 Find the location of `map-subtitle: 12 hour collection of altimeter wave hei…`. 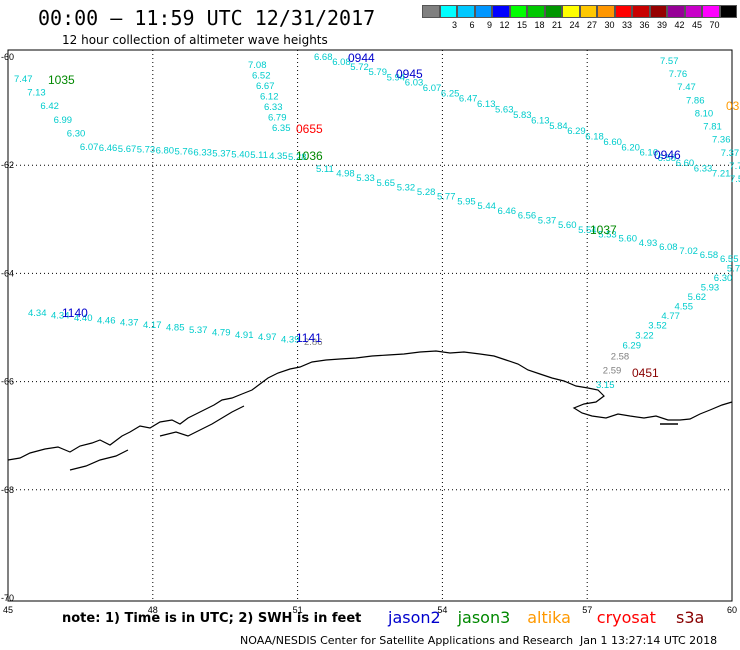

map-subtitle: 12 hour collection of altimeter wave hei… is located at coordinates (195, 40).